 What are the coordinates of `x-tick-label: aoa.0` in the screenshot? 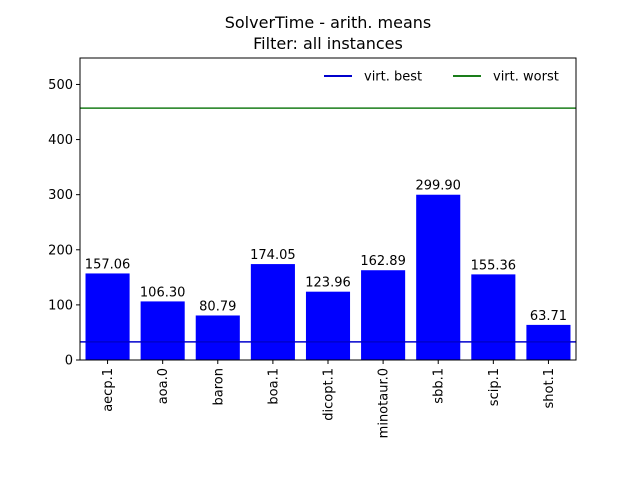 It's located at (163, 386).